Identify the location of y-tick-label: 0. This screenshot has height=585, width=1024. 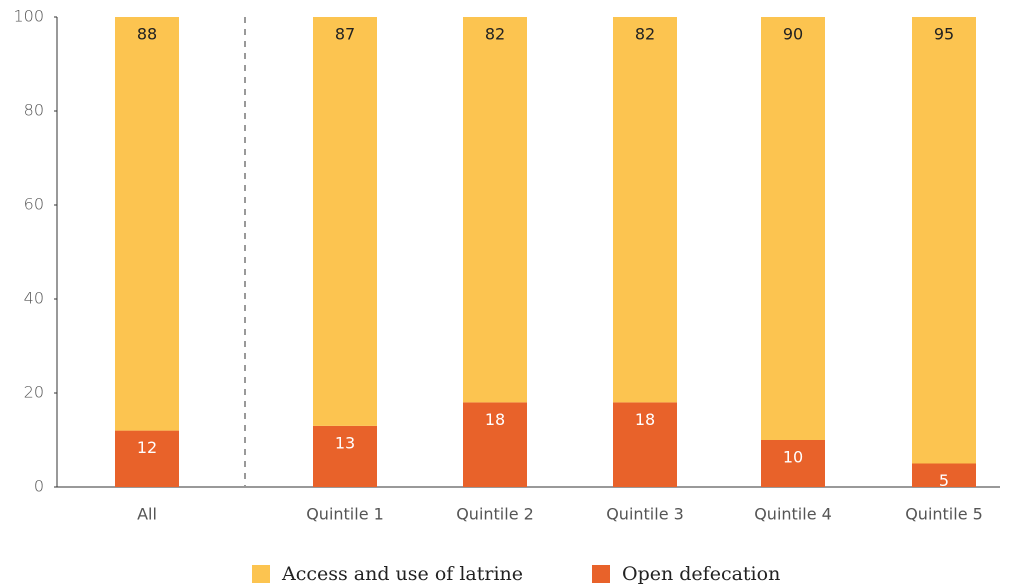
(39, 486).